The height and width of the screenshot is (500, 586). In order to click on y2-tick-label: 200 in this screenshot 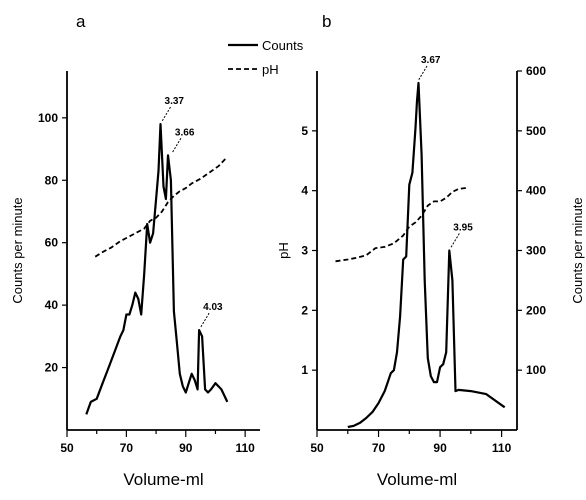, I will do `click(536, 310)`.